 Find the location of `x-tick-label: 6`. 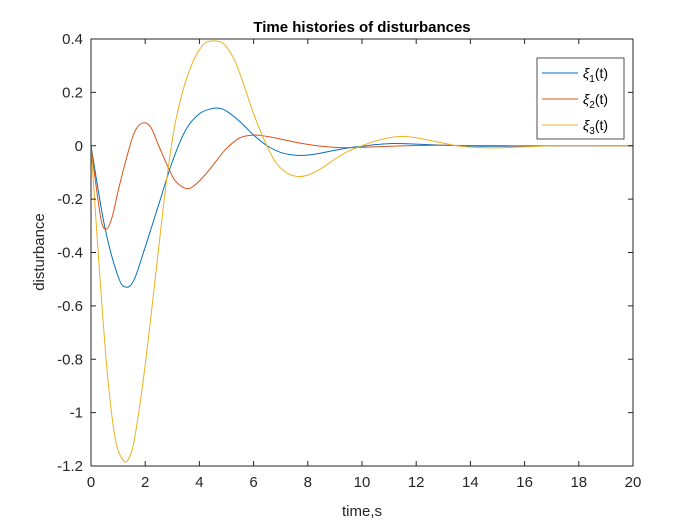

x-tick-label: 6 is located at coordinates (253, 482).